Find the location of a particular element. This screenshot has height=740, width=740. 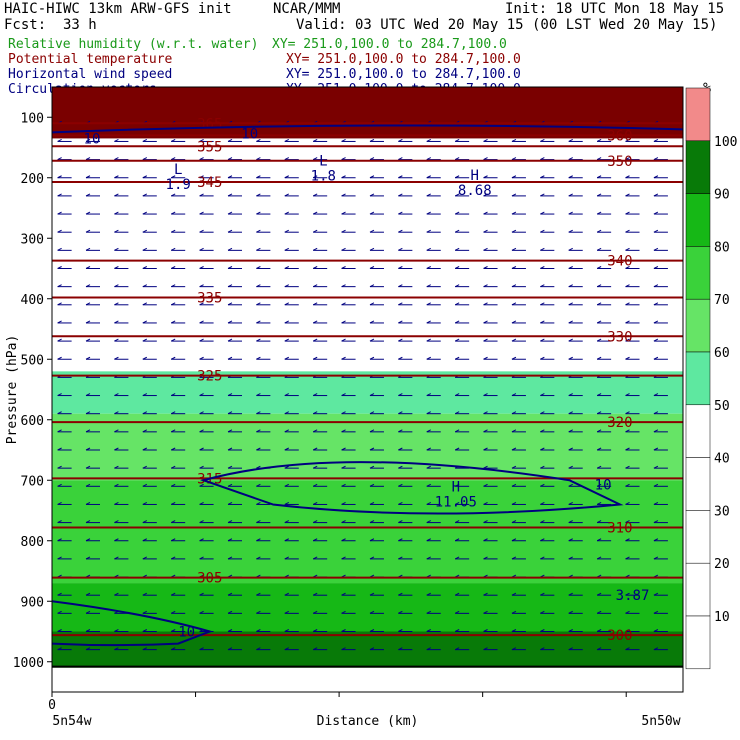

theta-label: 345 is located at coordinates (209, 183).